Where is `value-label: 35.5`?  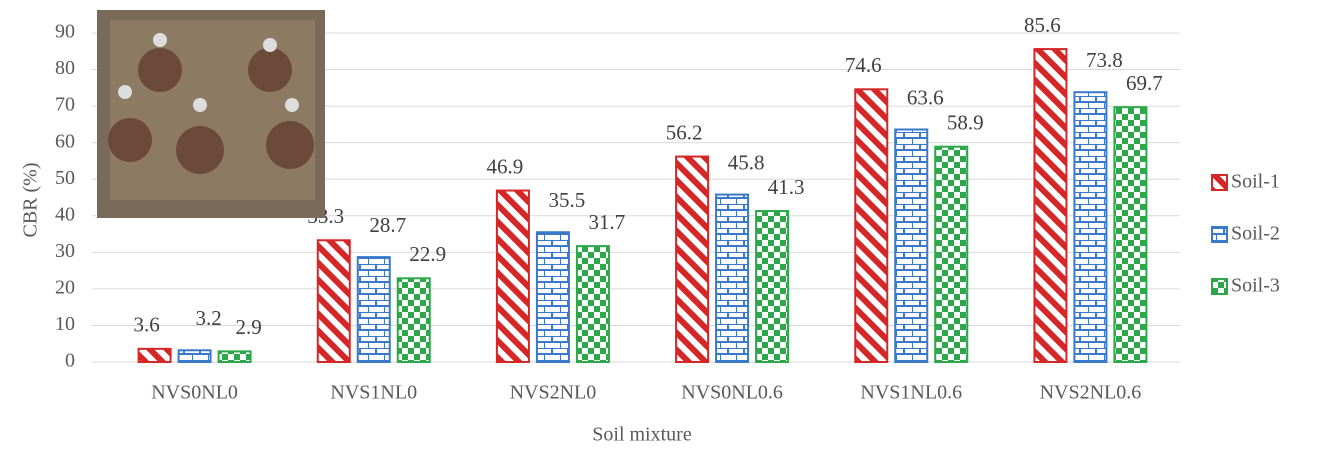
value-label: 35.5 is located at coordinates (567, 200).